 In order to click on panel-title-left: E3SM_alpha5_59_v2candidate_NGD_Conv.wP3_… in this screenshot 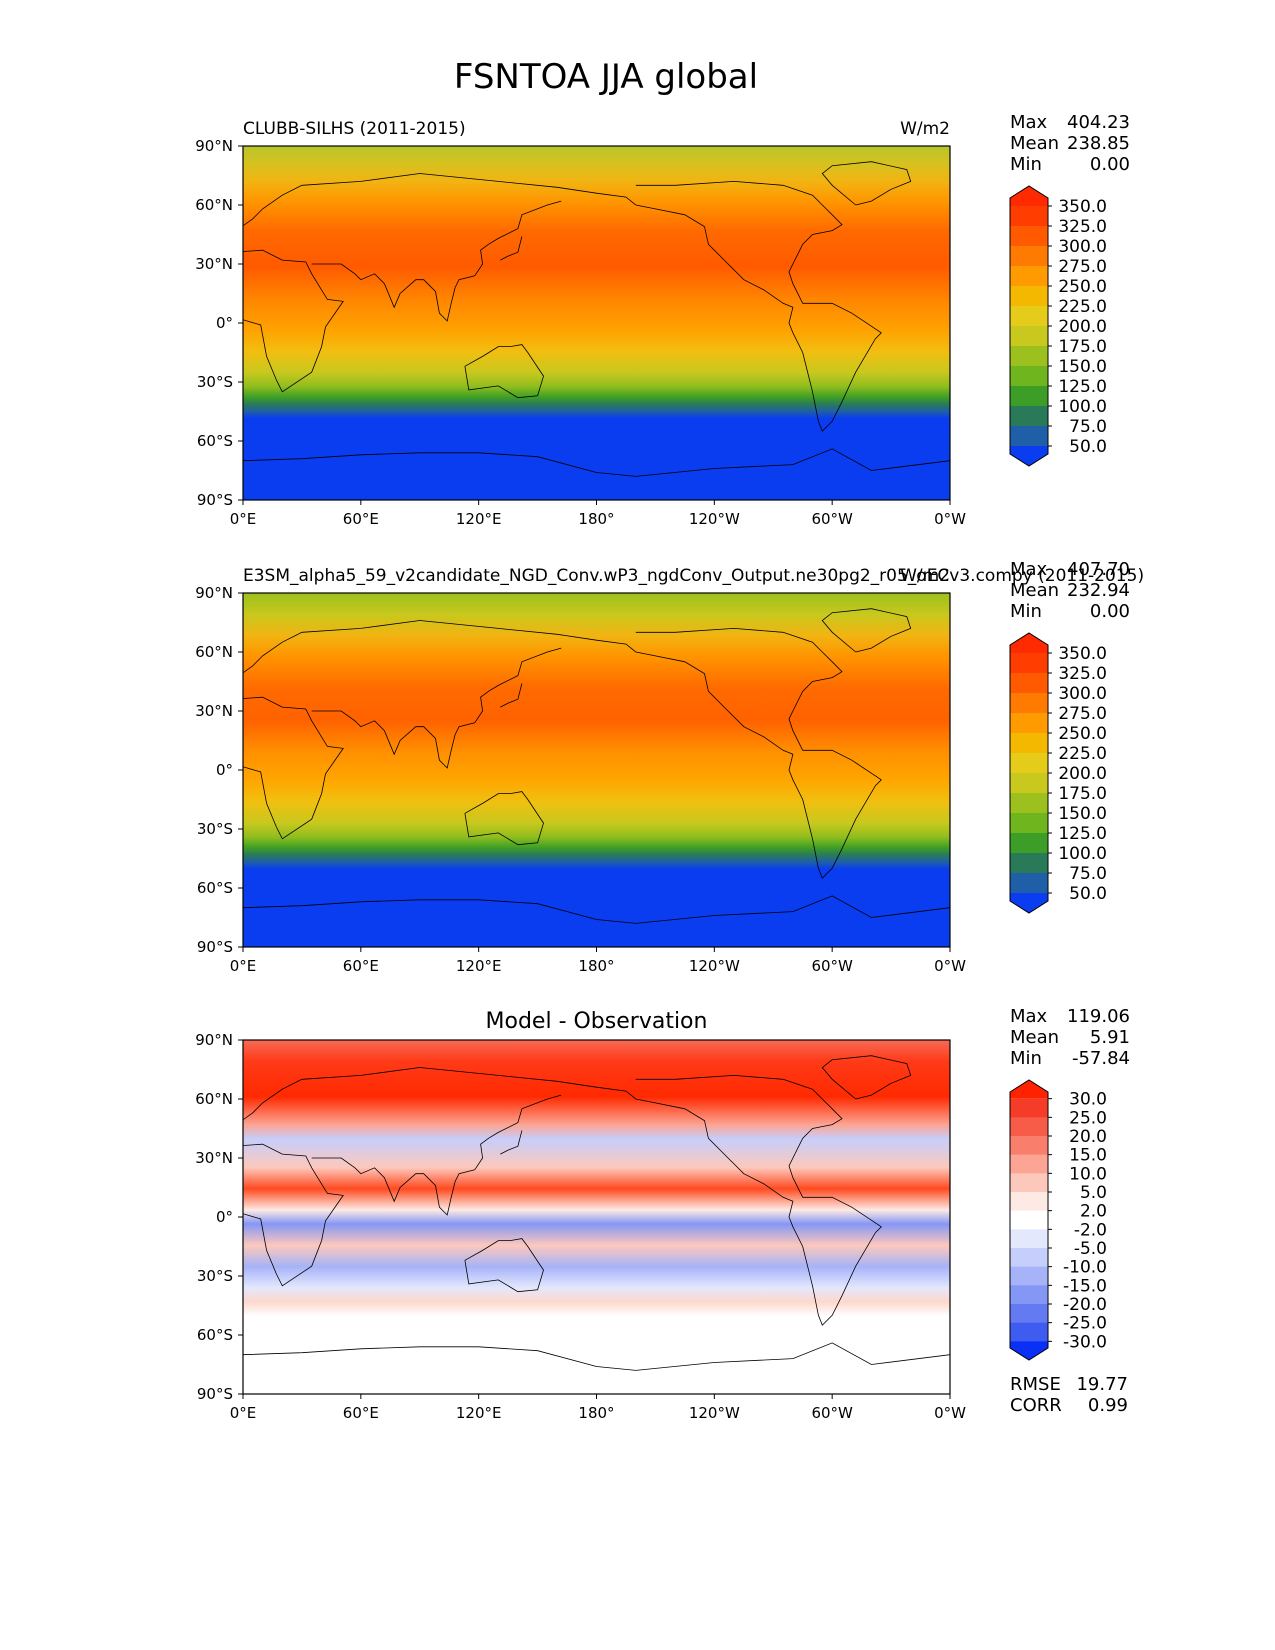, I will do `click(693, 576)`.